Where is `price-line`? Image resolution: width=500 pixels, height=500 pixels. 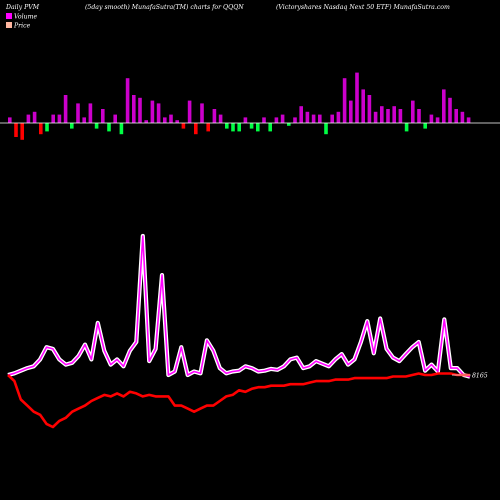
price-line is located at coordinates (238, 400).